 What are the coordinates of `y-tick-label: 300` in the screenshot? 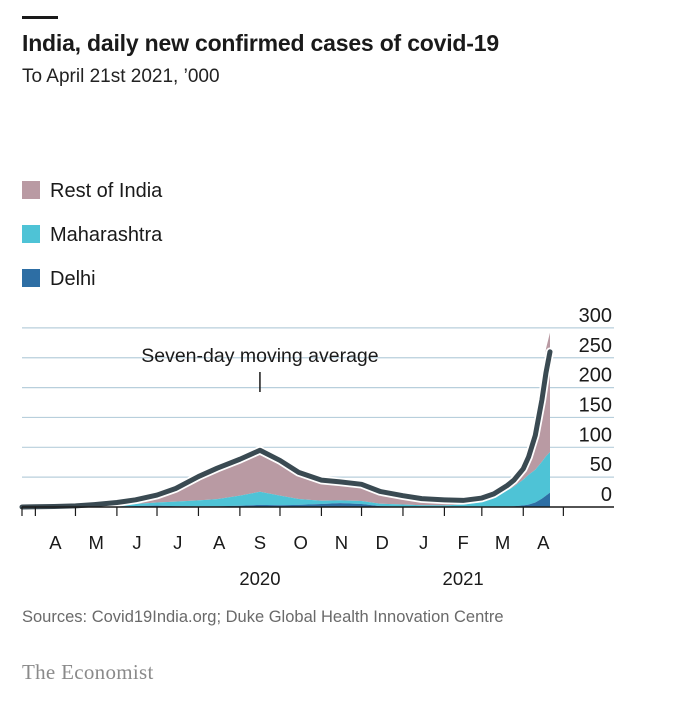 It's located at (595, 316).